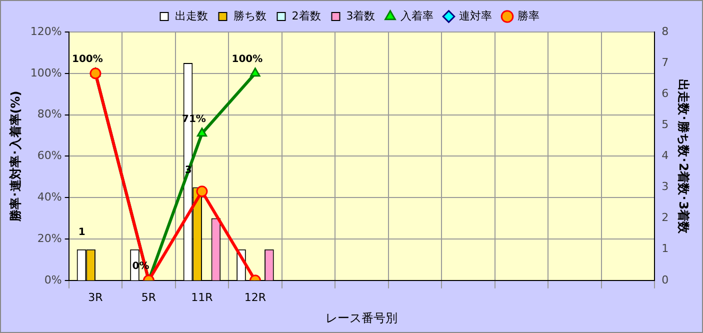  I want to click on legend-label: 2着数, so click(306, 15).